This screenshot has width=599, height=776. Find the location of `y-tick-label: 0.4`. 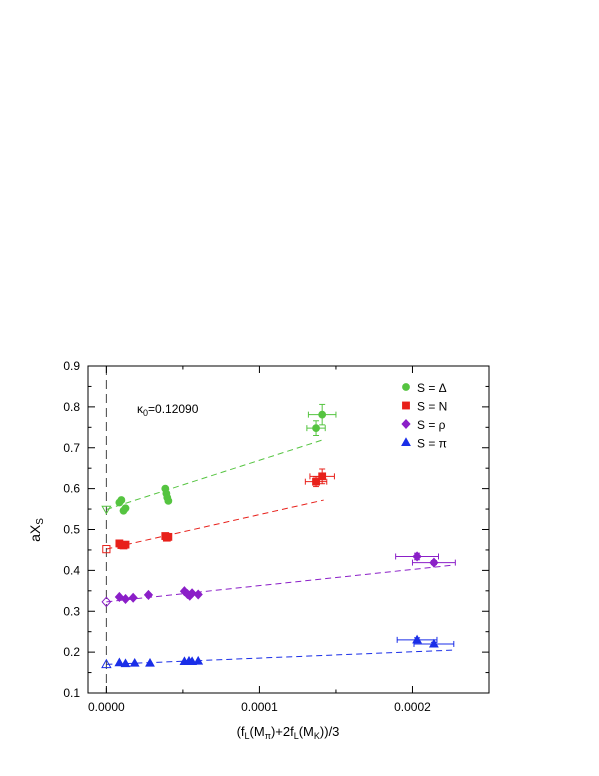

y-tick-label: 0.4 is located at coordinates (71, 570).